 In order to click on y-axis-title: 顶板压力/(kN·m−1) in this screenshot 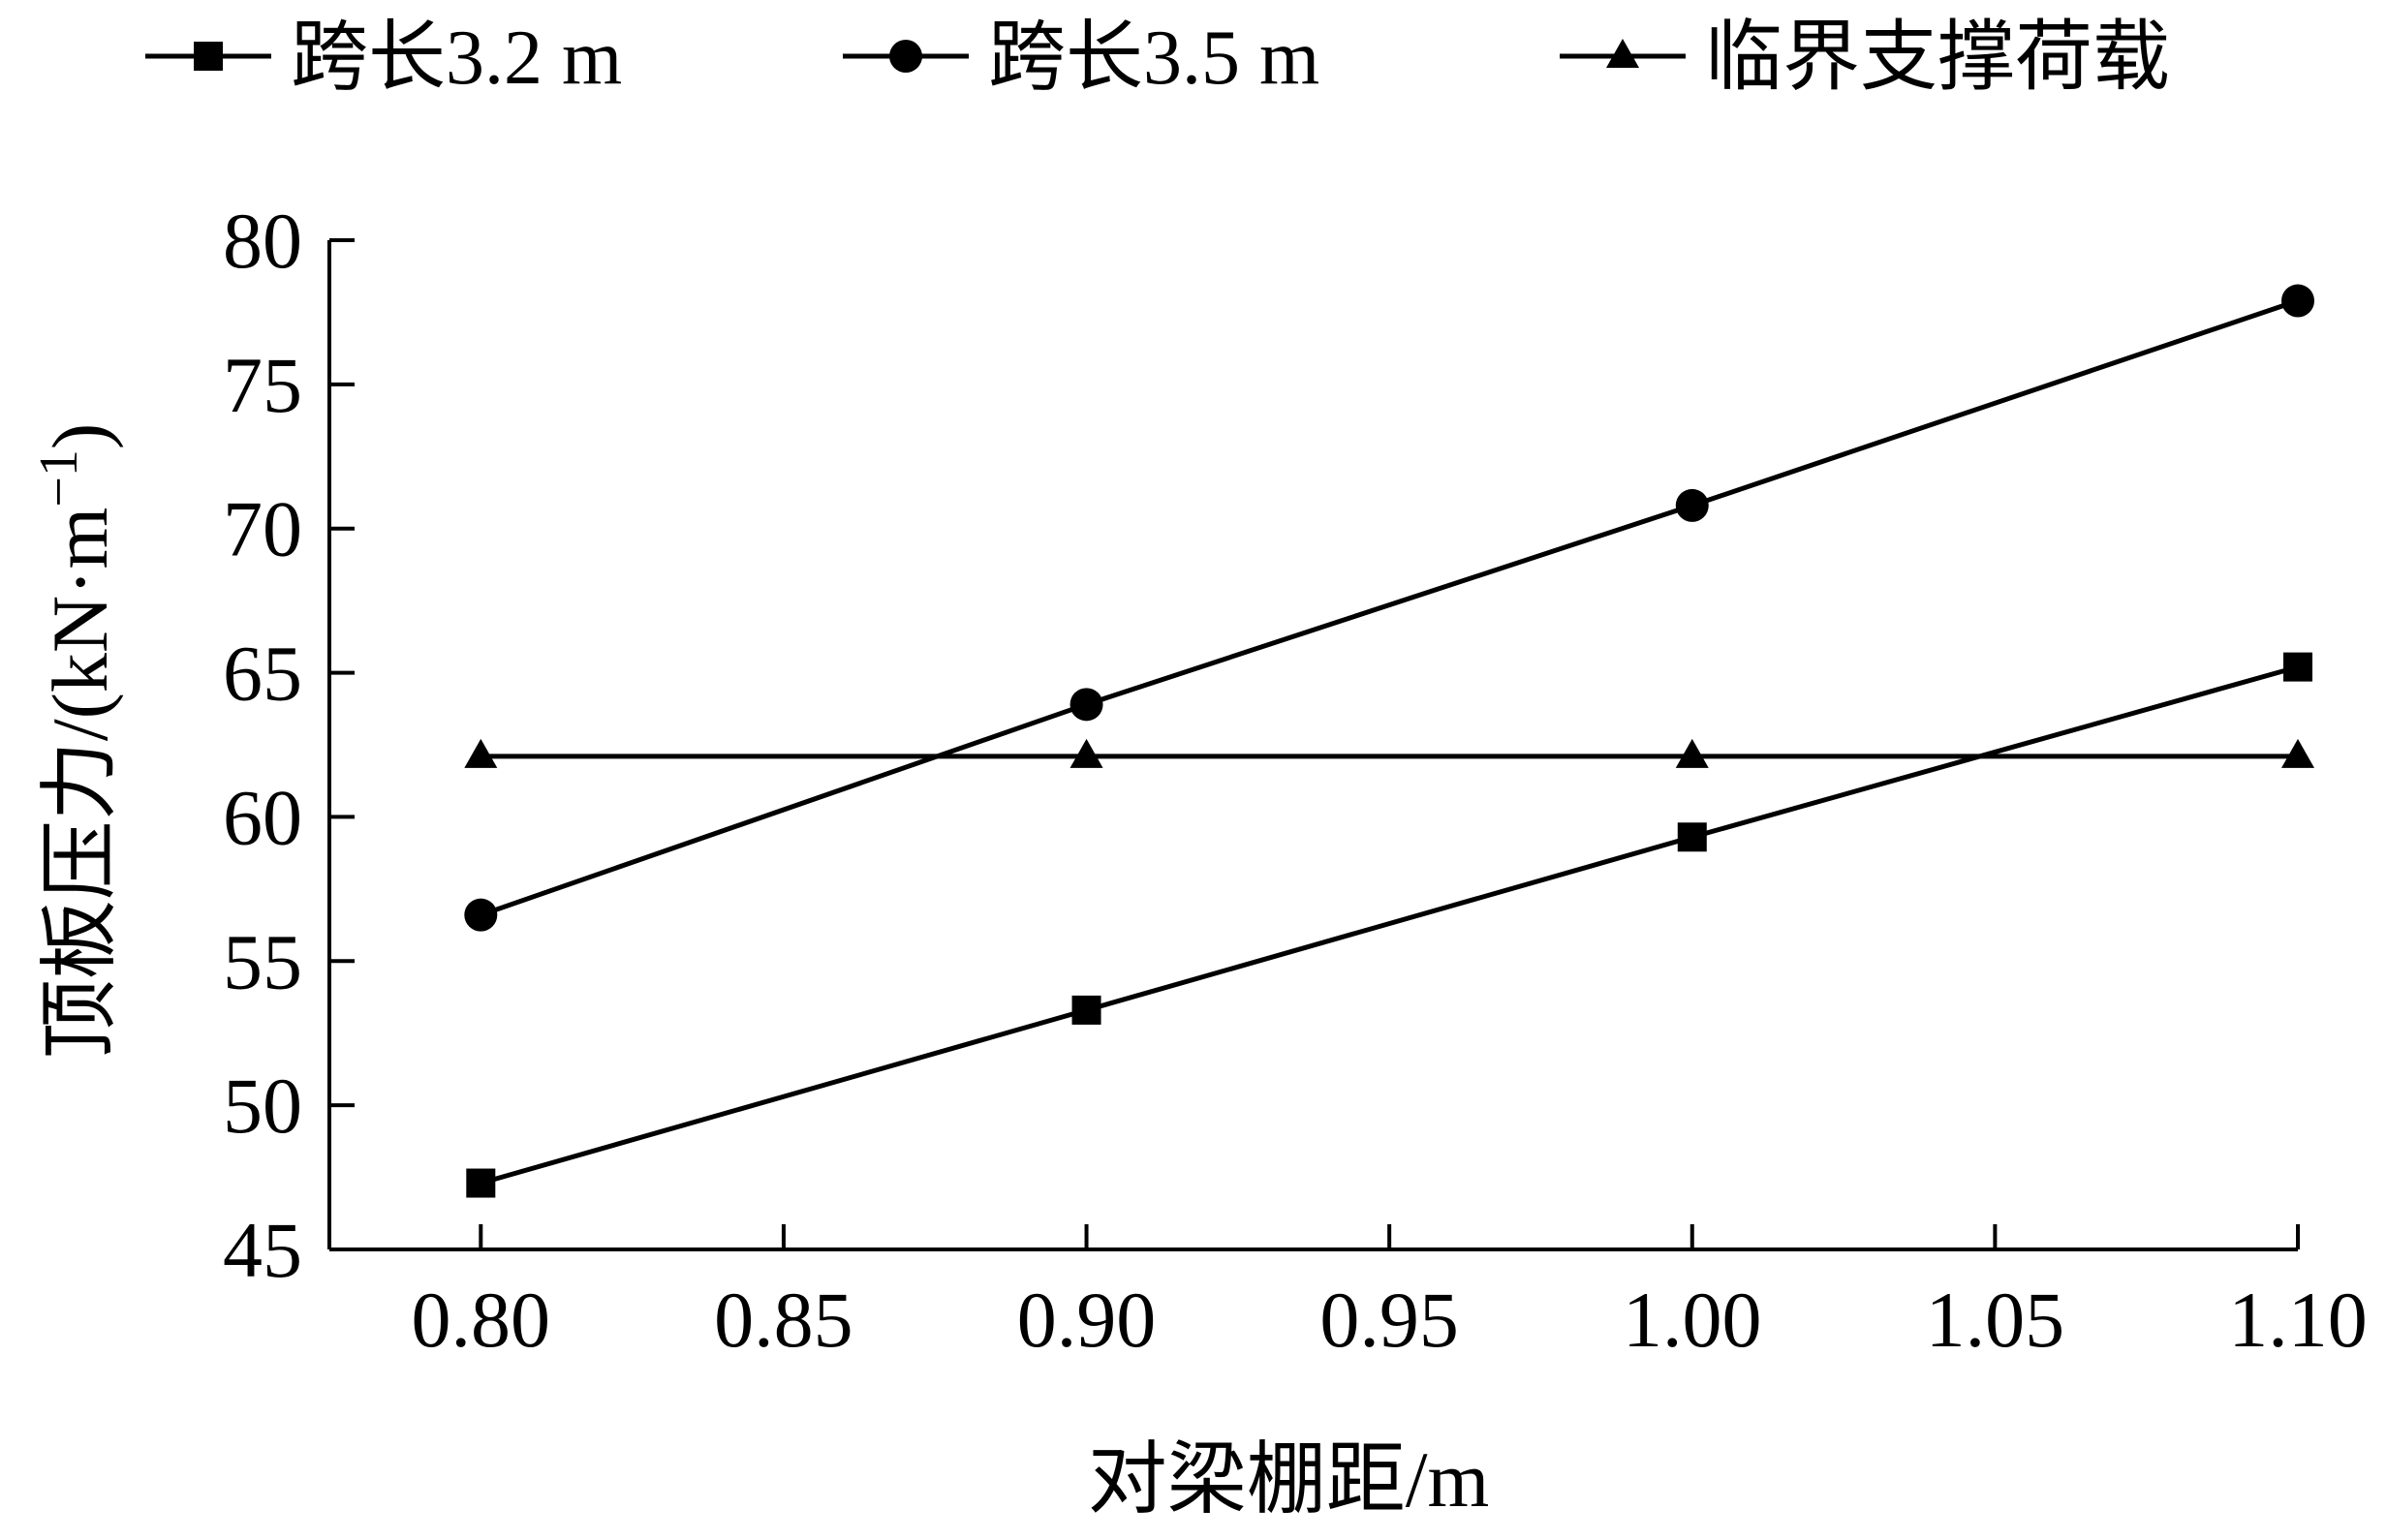, I will do `click(76, 741)`.